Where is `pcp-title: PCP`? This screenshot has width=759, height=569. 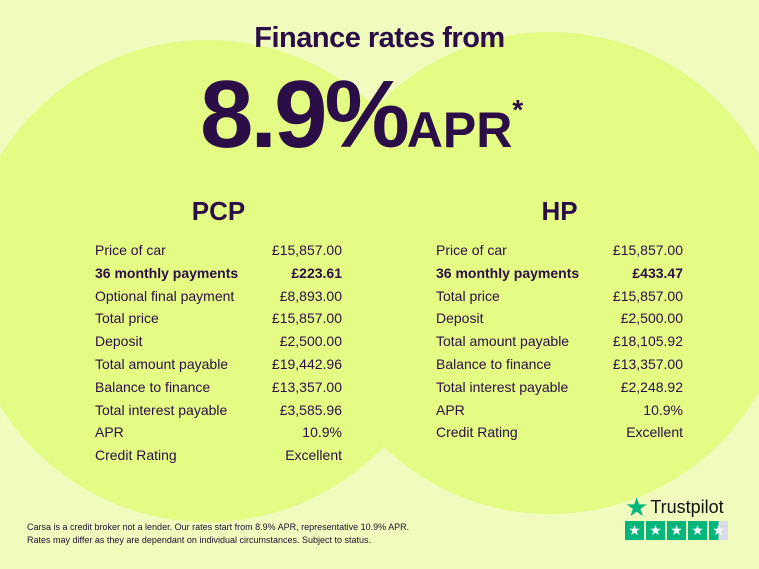
pcp-title: PCP is located at coordinates (218, 211).